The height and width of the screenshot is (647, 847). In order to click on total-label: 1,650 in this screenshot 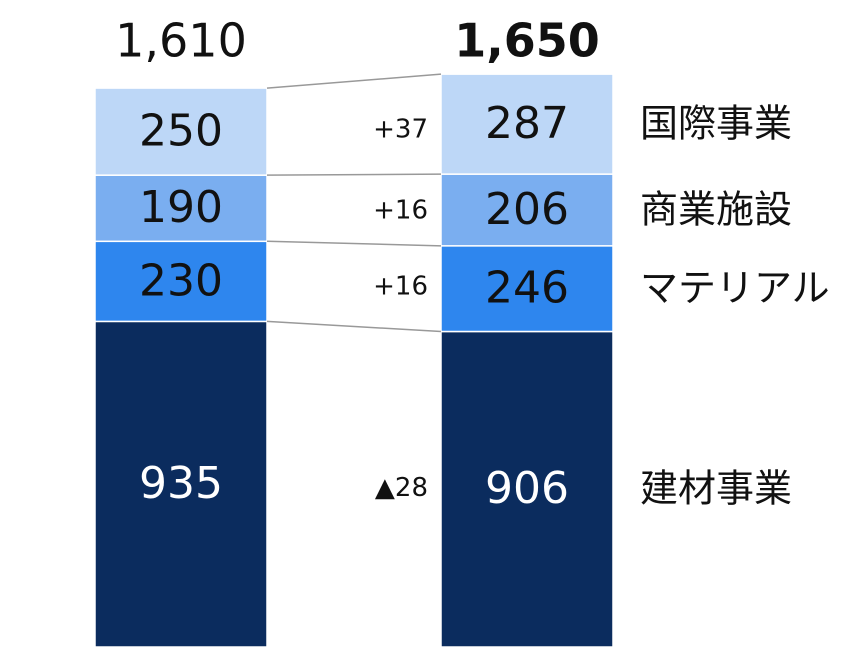, I will do `click(527, 41)`.